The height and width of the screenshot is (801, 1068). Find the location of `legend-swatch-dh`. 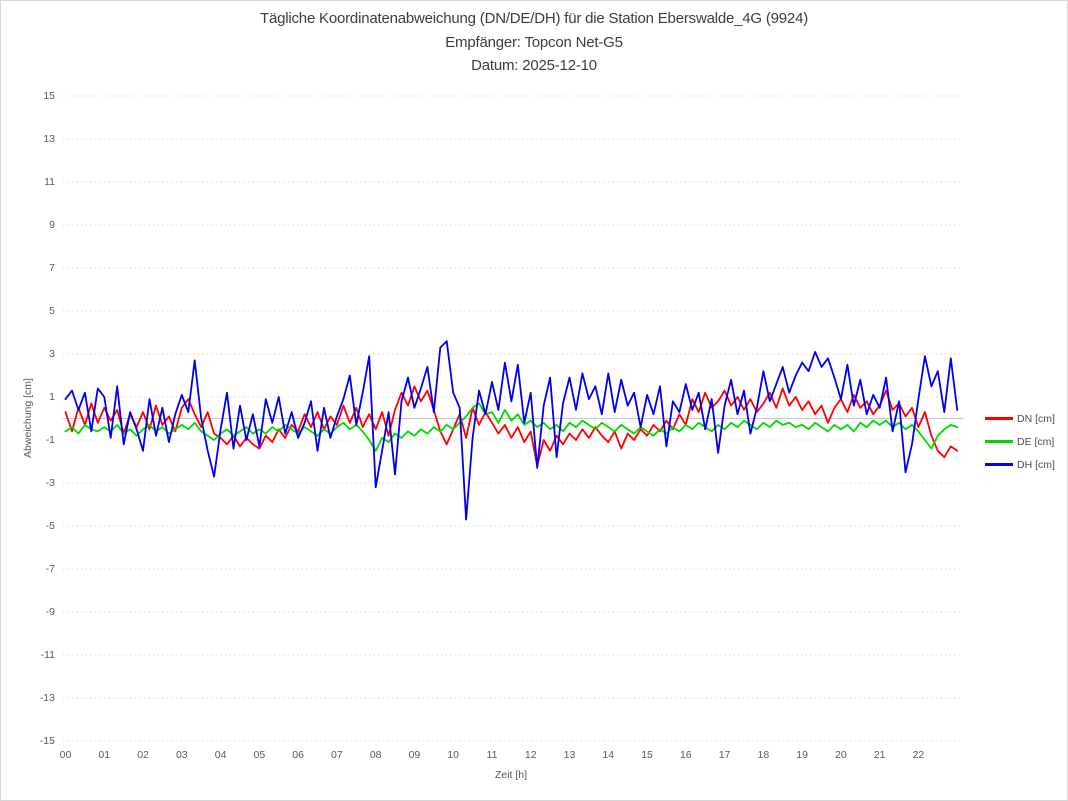

legend-swatch-dh is located at coordinates (999, 464).